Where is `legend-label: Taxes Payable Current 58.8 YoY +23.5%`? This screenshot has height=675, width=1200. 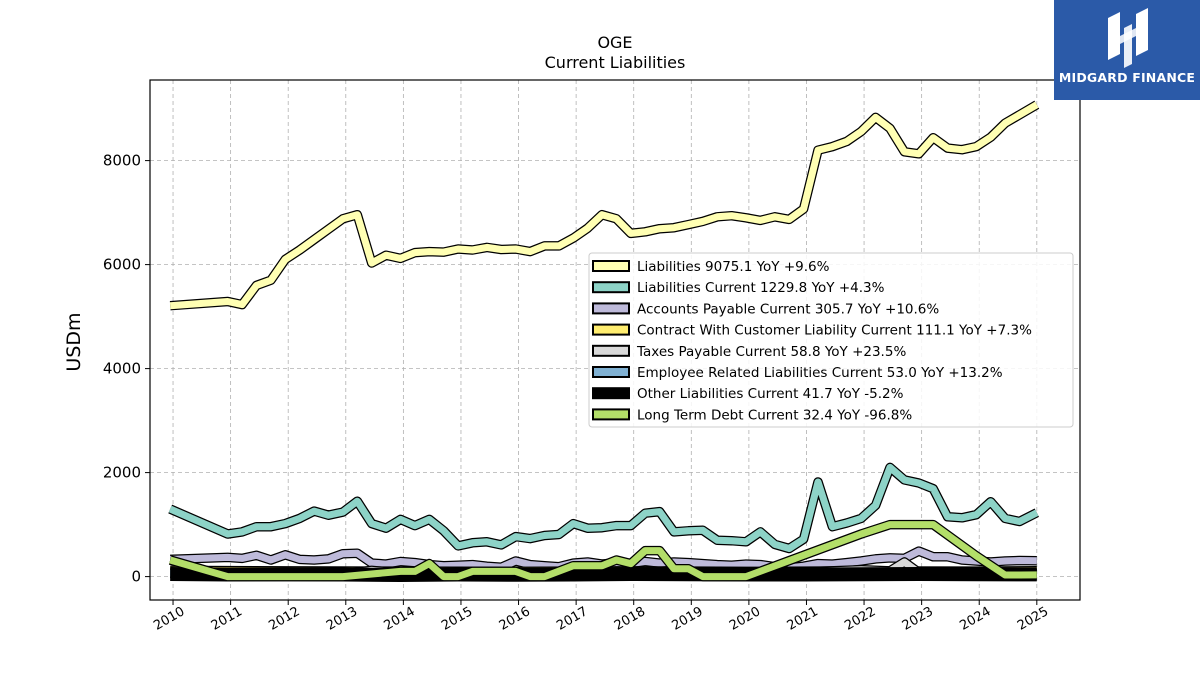 legend-label: Taxes Payable Current 58.8 YoY +23.5% is located at coordinates (771, 352).